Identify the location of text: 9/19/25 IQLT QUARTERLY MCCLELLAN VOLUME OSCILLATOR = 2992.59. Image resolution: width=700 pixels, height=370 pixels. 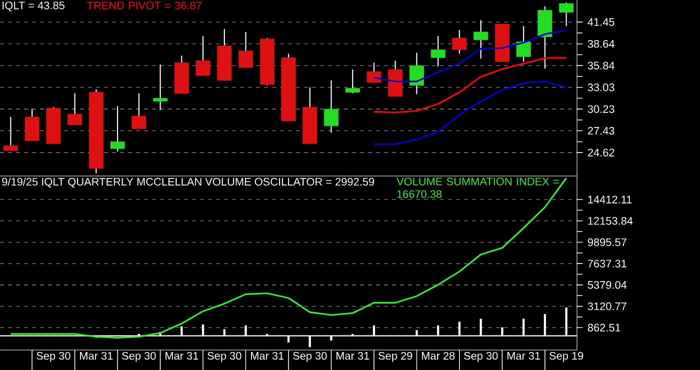
(188, 183).